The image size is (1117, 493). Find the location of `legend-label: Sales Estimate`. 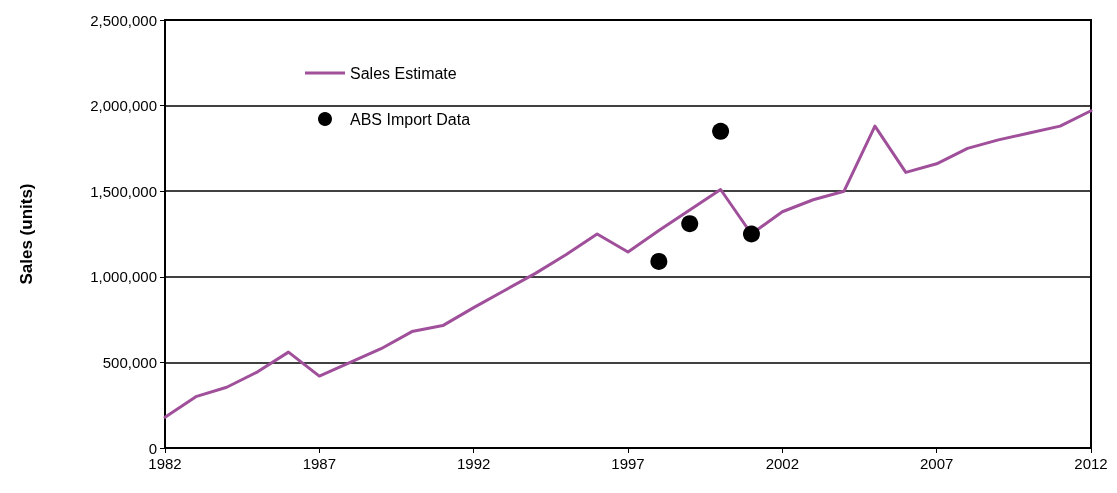

legend-label: Sales Estimate is located at coordinates (403, 73).